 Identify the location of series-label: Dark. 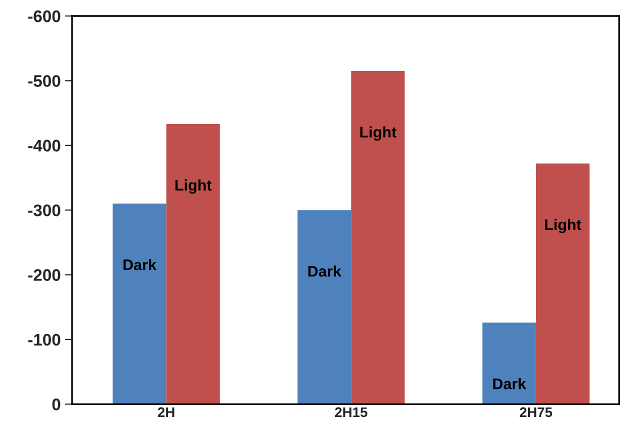
(325, 271).